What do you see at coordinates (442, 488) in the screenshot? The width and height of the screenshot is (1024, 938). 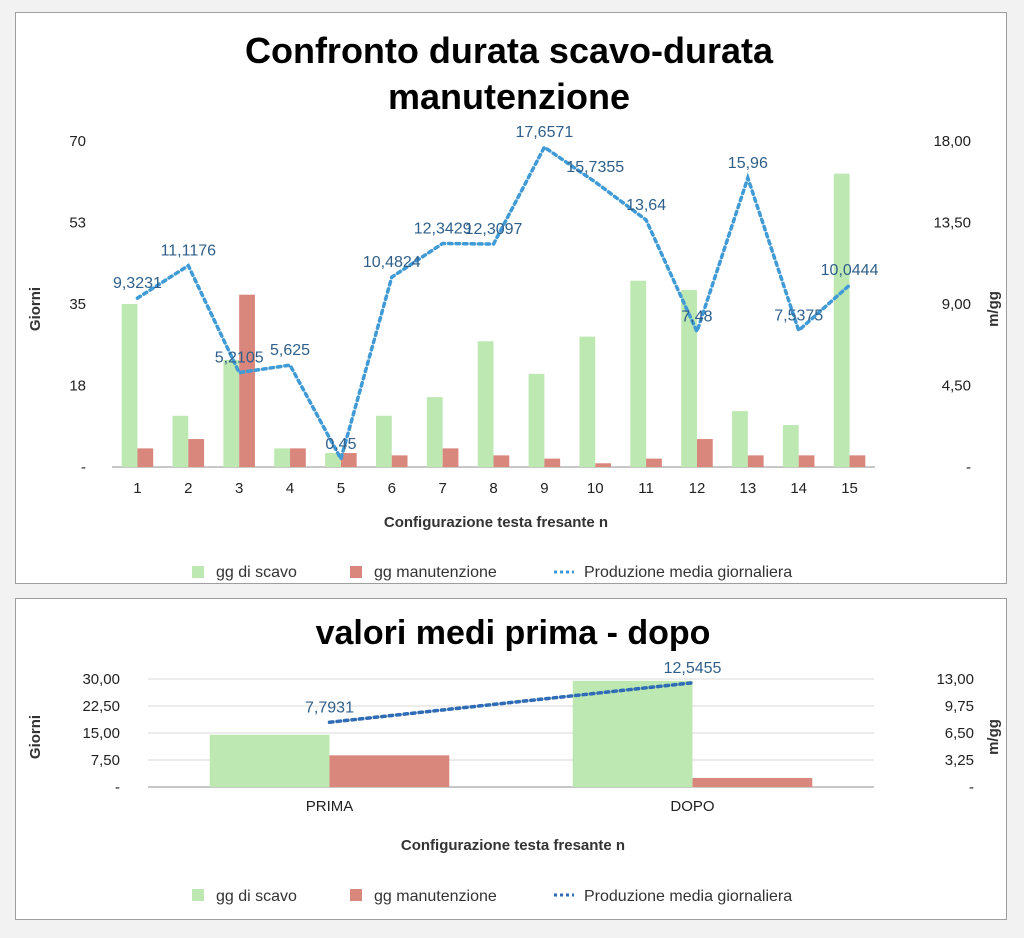 I see `x-tick-label: 7` at bounding box center [442, 488].